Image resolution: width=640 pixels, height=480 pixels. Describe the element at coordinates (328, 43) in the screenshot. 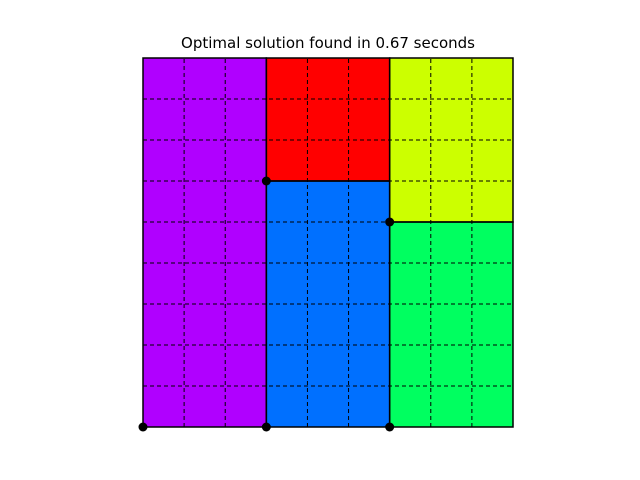

I see `chart-title: Optimal solution found in 0.67 seconds` at that location.